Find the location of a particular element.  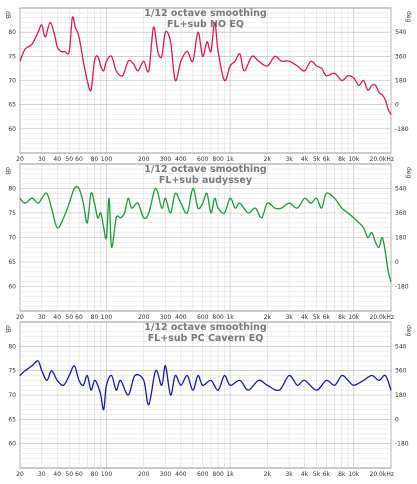

chart-subtitle: FL+sub PC Cavern EQ is located at coordinates (206, 338).